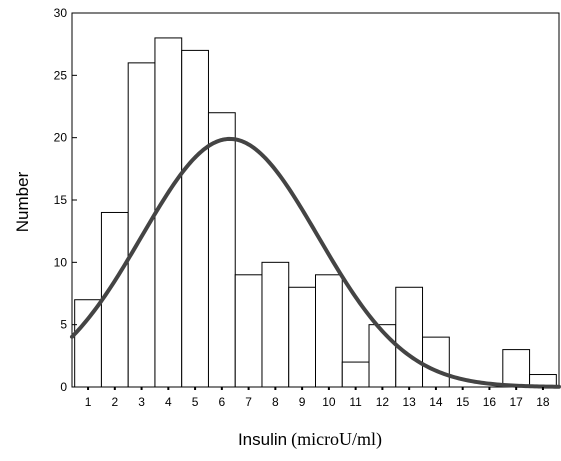 The image size is (561, 461). Describe the element at coordinates (114, 402) in the screenshot. I see `x-tick-label-2: 2` at that location.